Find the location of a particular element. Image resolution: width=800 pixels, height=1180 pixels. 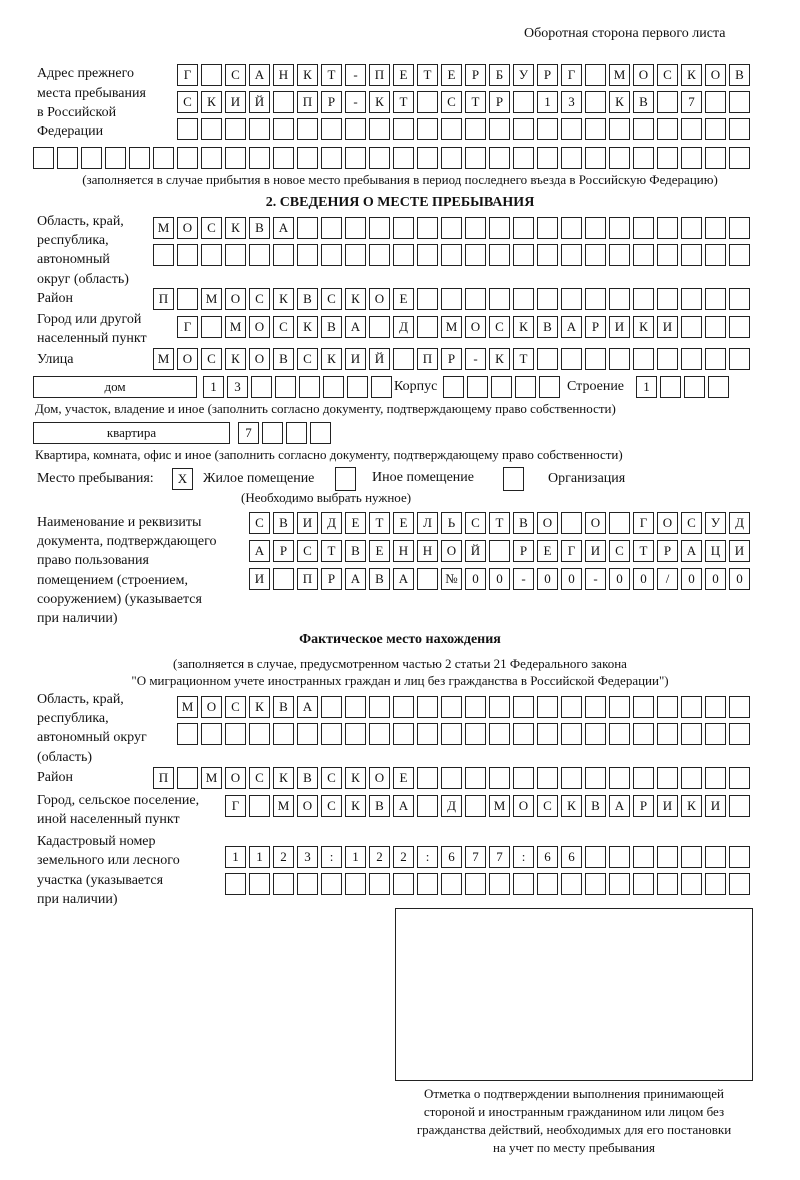

char-cell: Ц is located at coordinates (715, 551).